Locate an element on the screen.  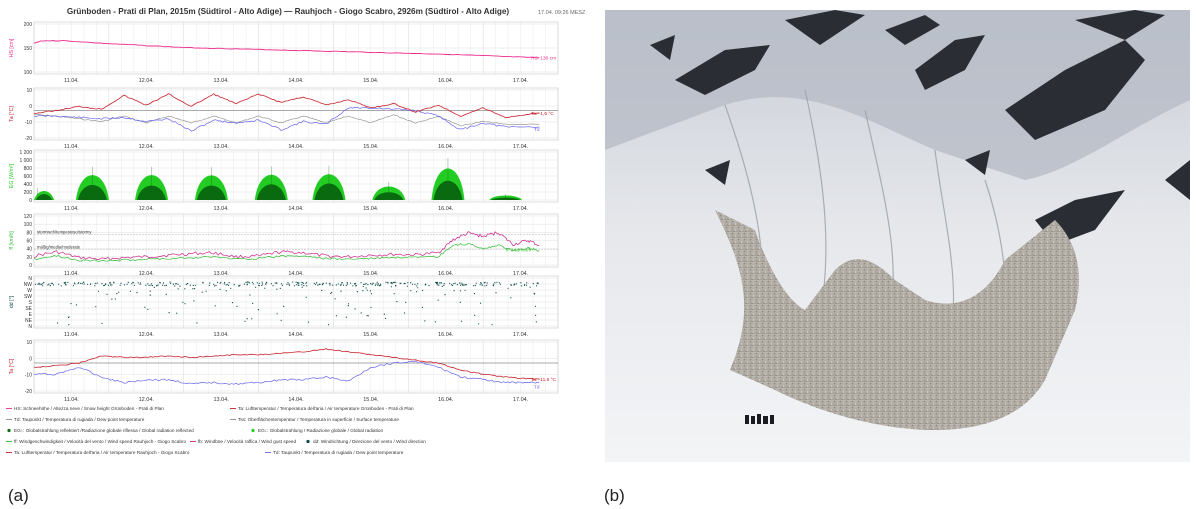
x-tick-label: 14.04. is located at coordinates (296, 274).